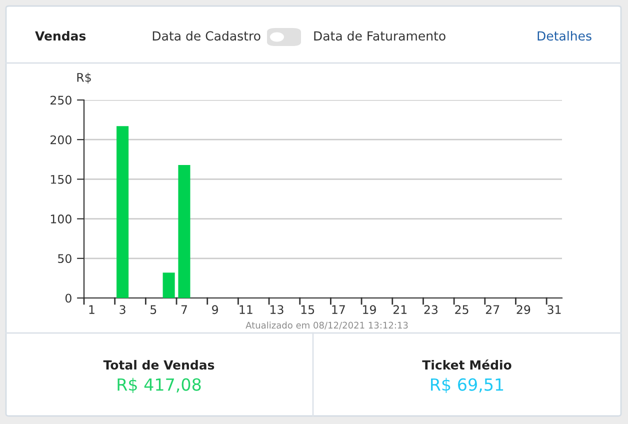 This screenshot has width=628, height=424. What do you see at coordinates (61, 179) in the screenshot?
I see `y-tick-label: 150` at bounding box center [61, 179].